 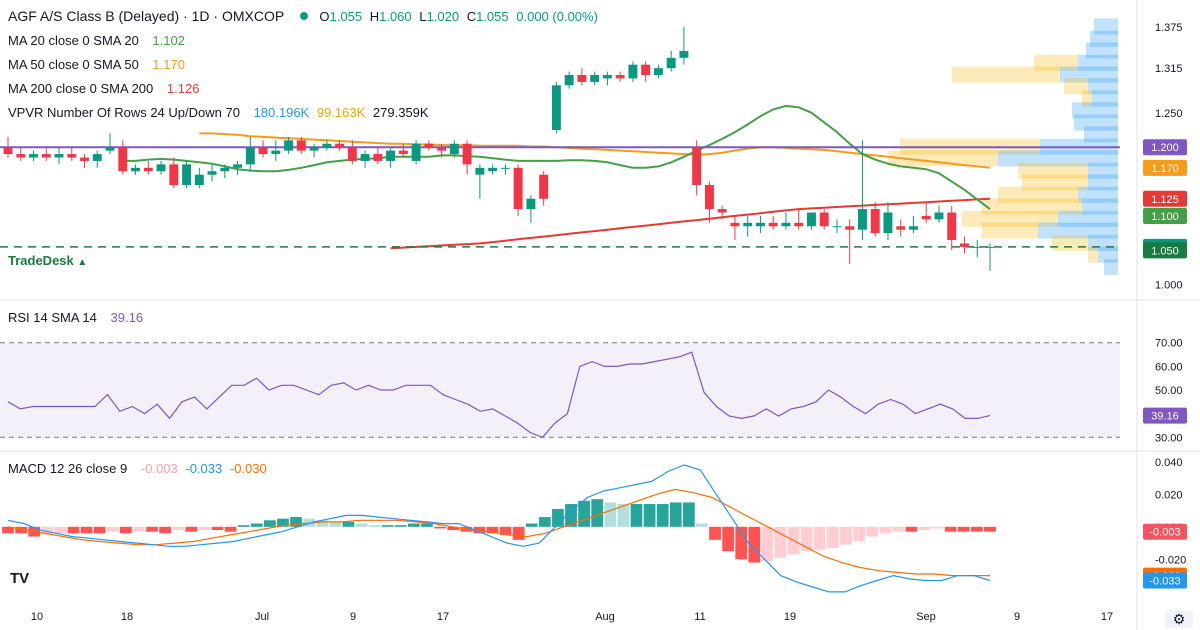 I want to click on macd-hist-value: -0.003, so click(x=159, y=468).